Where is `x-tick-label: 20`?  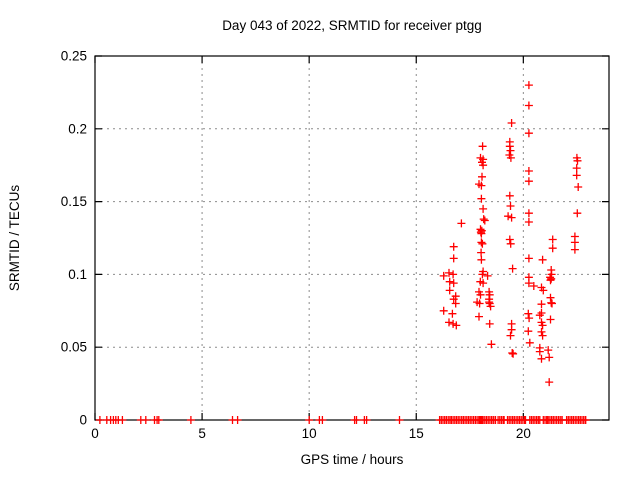
x-tick-label: 20 is located at coordinates (523, 433).